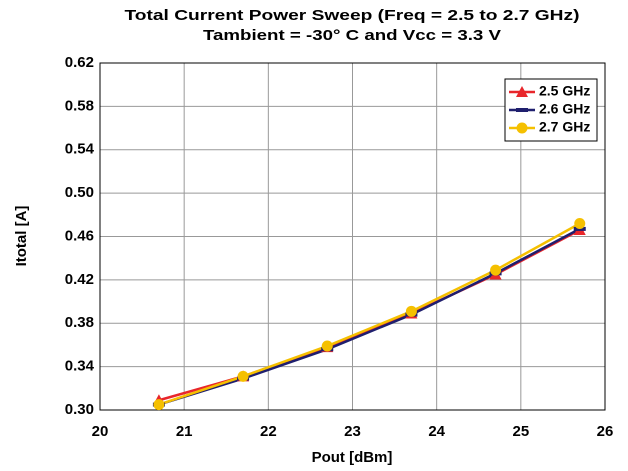 The height and width of the screenshot is (471, 628). I want to click on y-tick-label: 0.54, so click(80, 149).